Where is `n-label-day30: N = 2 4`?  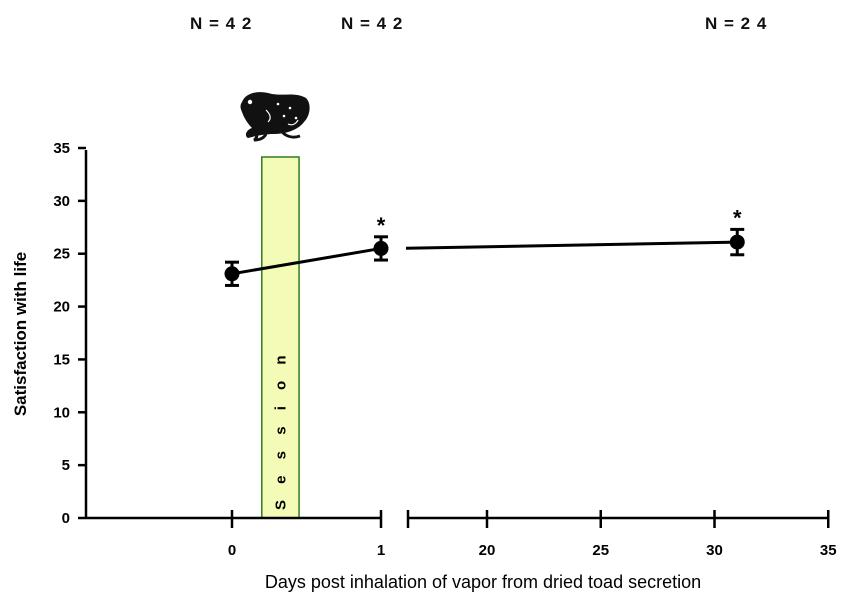 n-label-day30: N = 2 4 is located at coordinates (736, 23).